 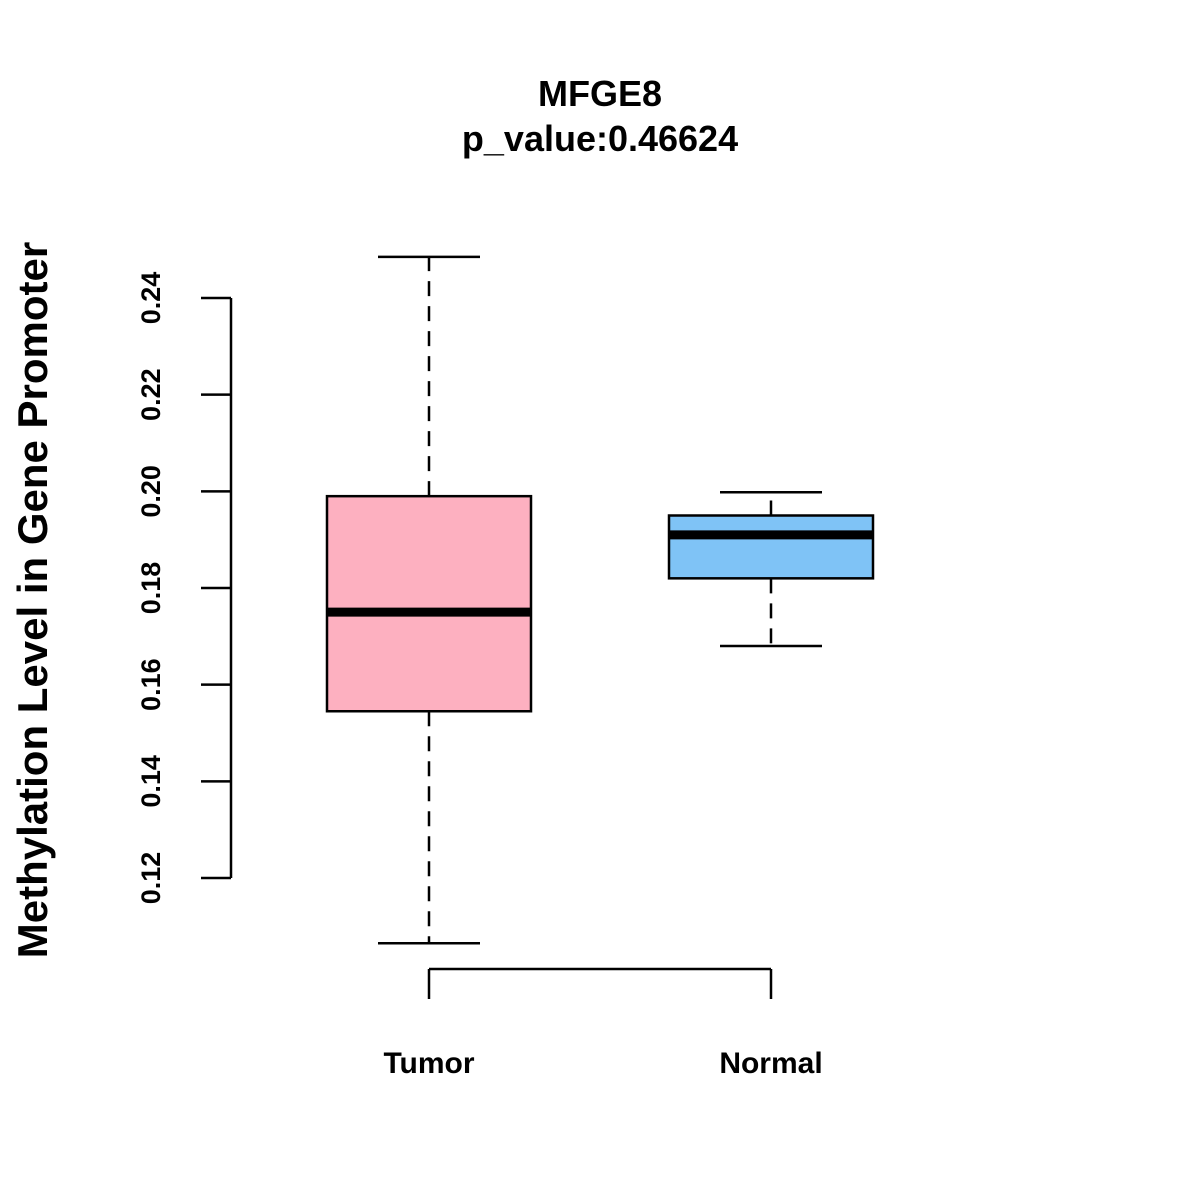 I want to click on chart-title: MFGE8, so click(x=600, y=93).